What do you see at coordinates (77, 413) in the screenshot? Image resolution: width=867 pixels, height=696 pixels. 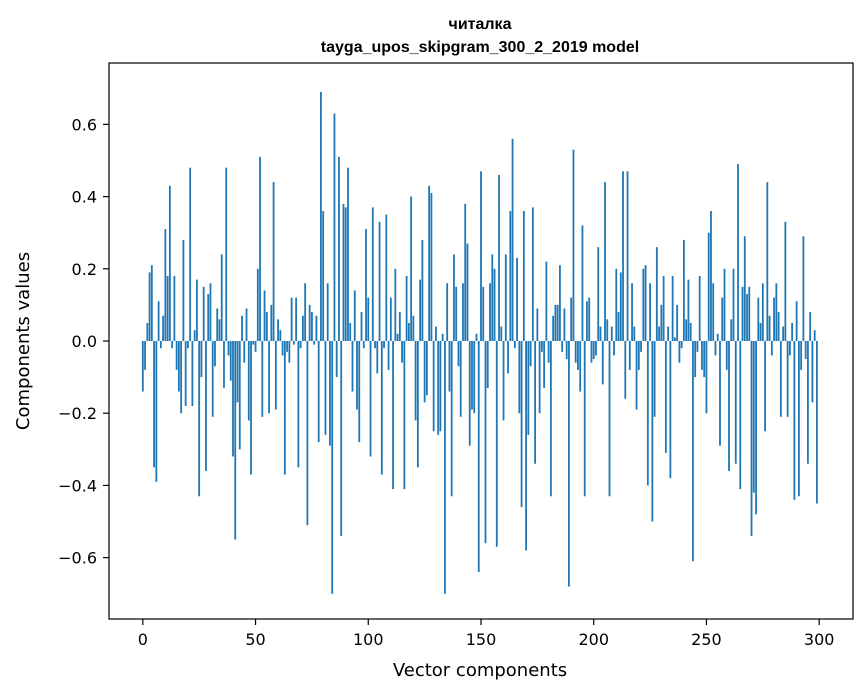 I see `y-tick-label: −0.2` at bounding box center [77, 413].